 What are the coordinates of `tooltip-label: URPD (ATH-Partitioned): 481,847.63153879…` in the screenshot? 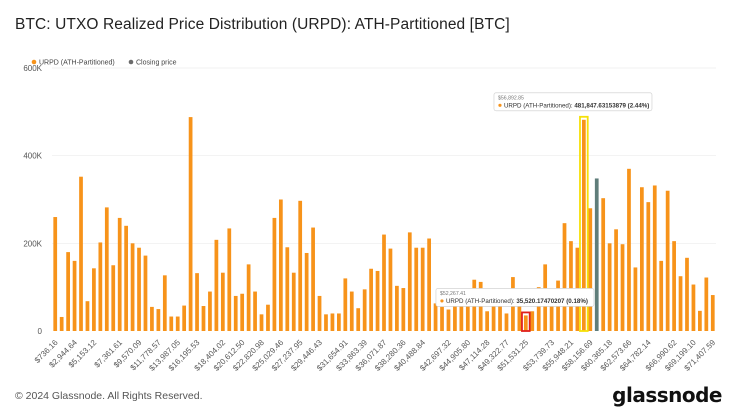 It's located at (576, 105).